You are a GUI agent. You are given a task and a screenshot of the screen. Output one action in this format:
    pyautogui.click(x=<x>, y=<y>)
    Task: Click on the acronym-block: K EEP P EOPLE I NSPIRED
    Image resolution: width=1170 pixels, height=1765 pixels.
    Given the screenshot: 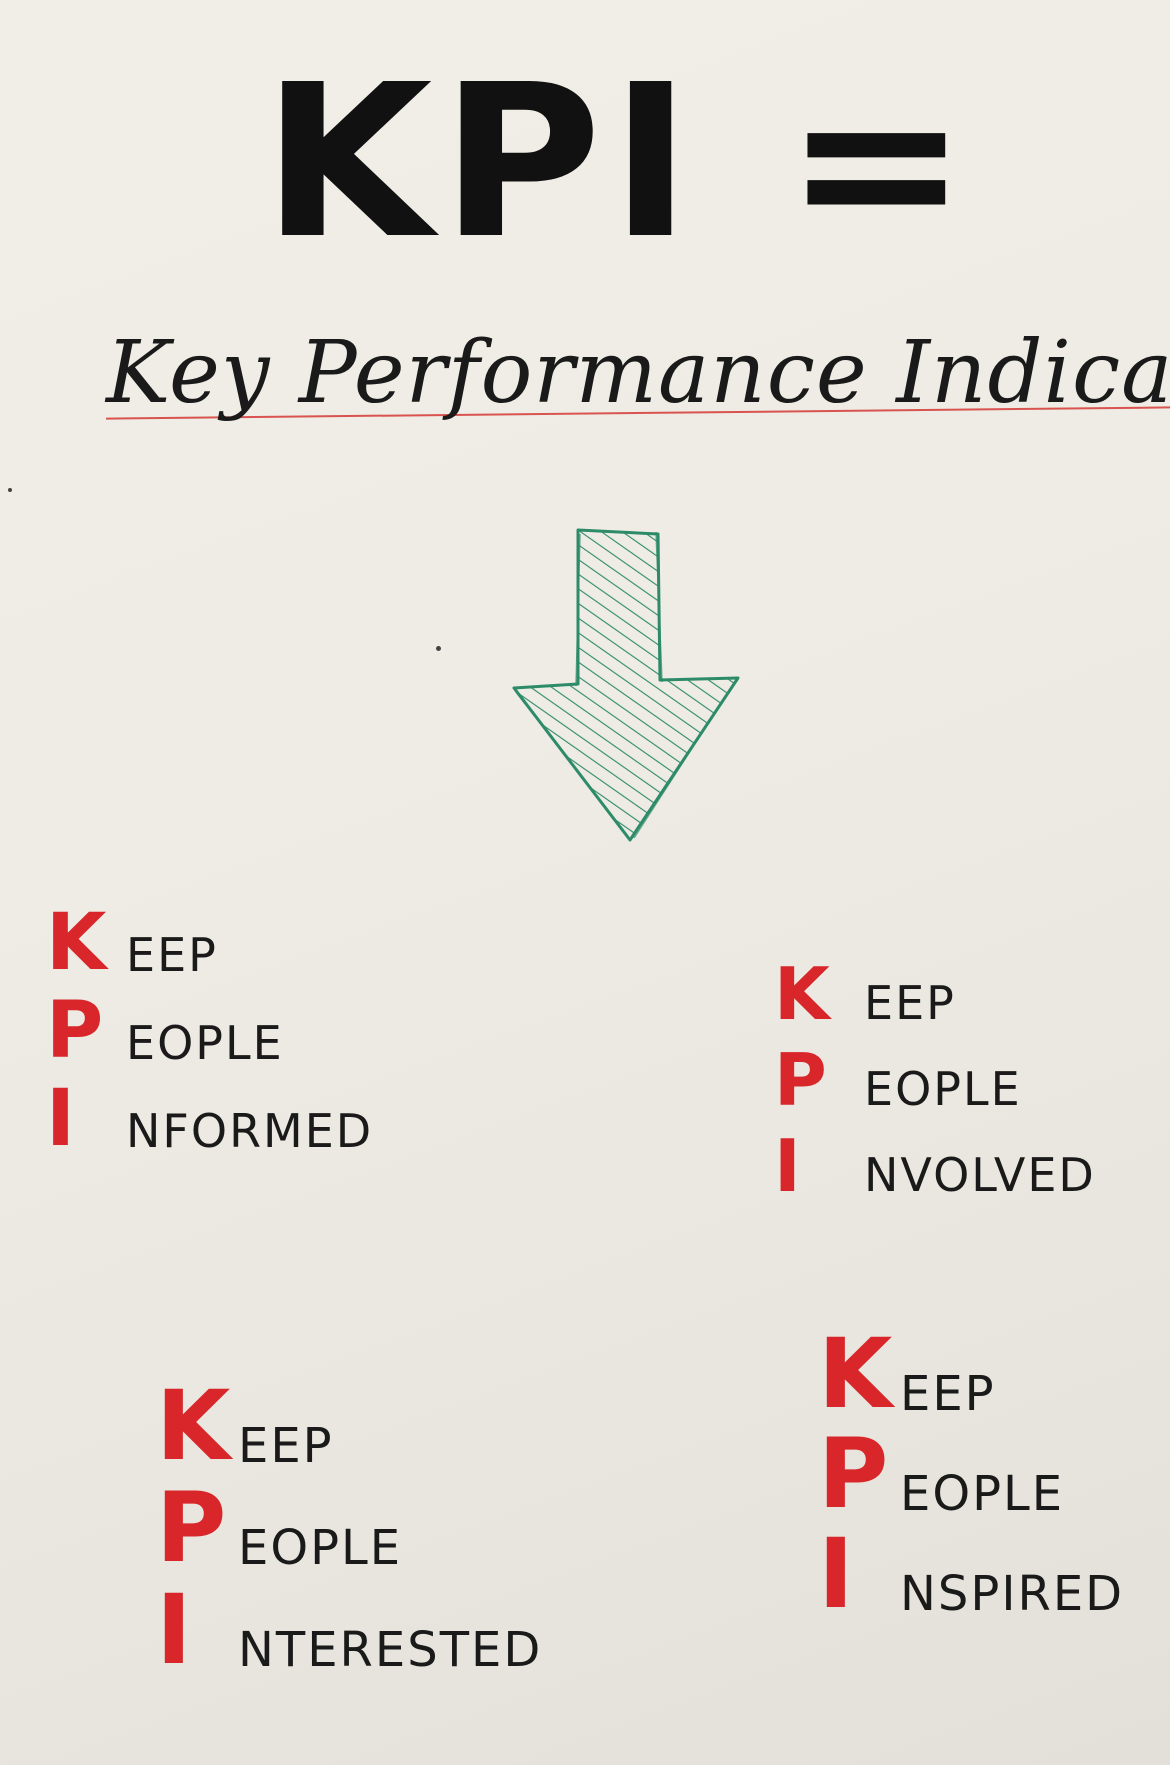 What is the action you would take?
    pyautogui.click(x=971, y=1474)
    